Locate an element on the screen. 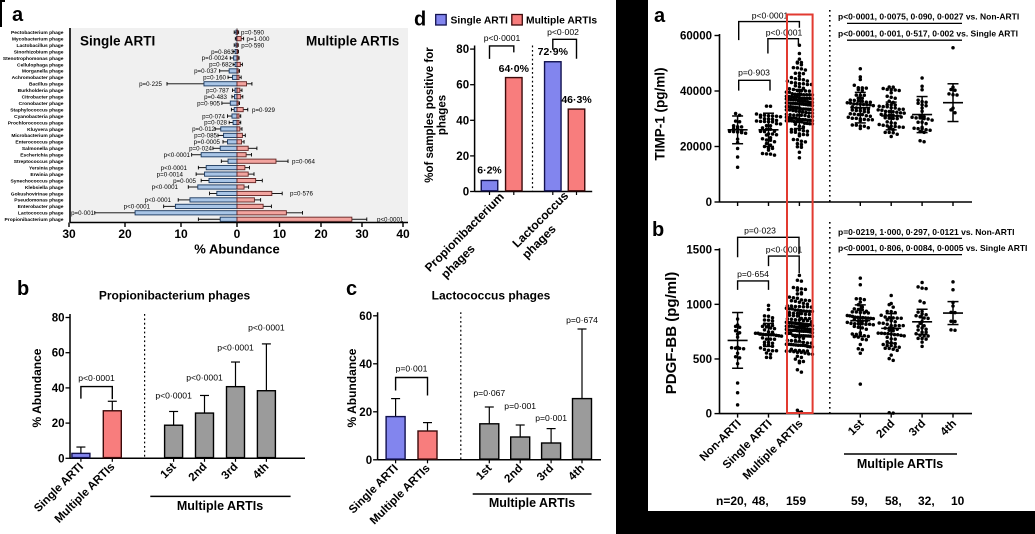 Image resolution: width=1035 pixels, height=534 pixels. svg-text: Streptococcus phage is located at coordinates (39, 162).